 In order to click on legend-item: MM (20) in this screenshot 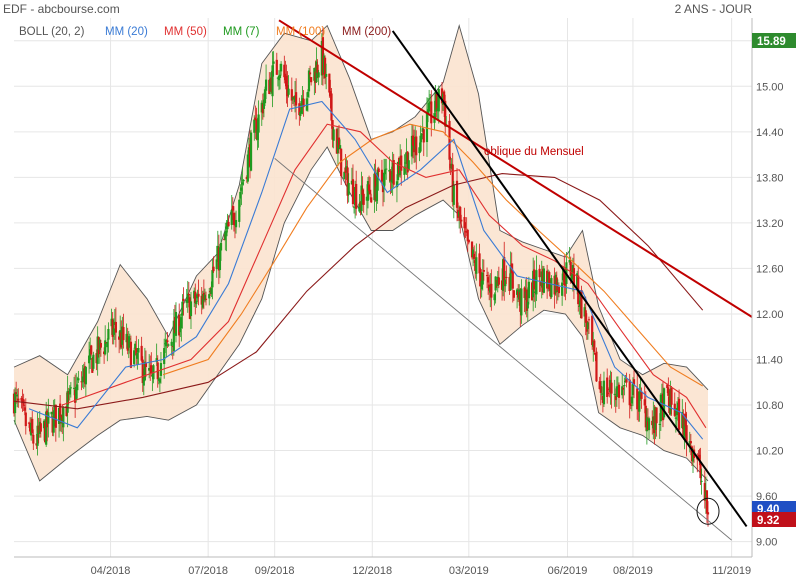, I will do `click(126, 32)`.